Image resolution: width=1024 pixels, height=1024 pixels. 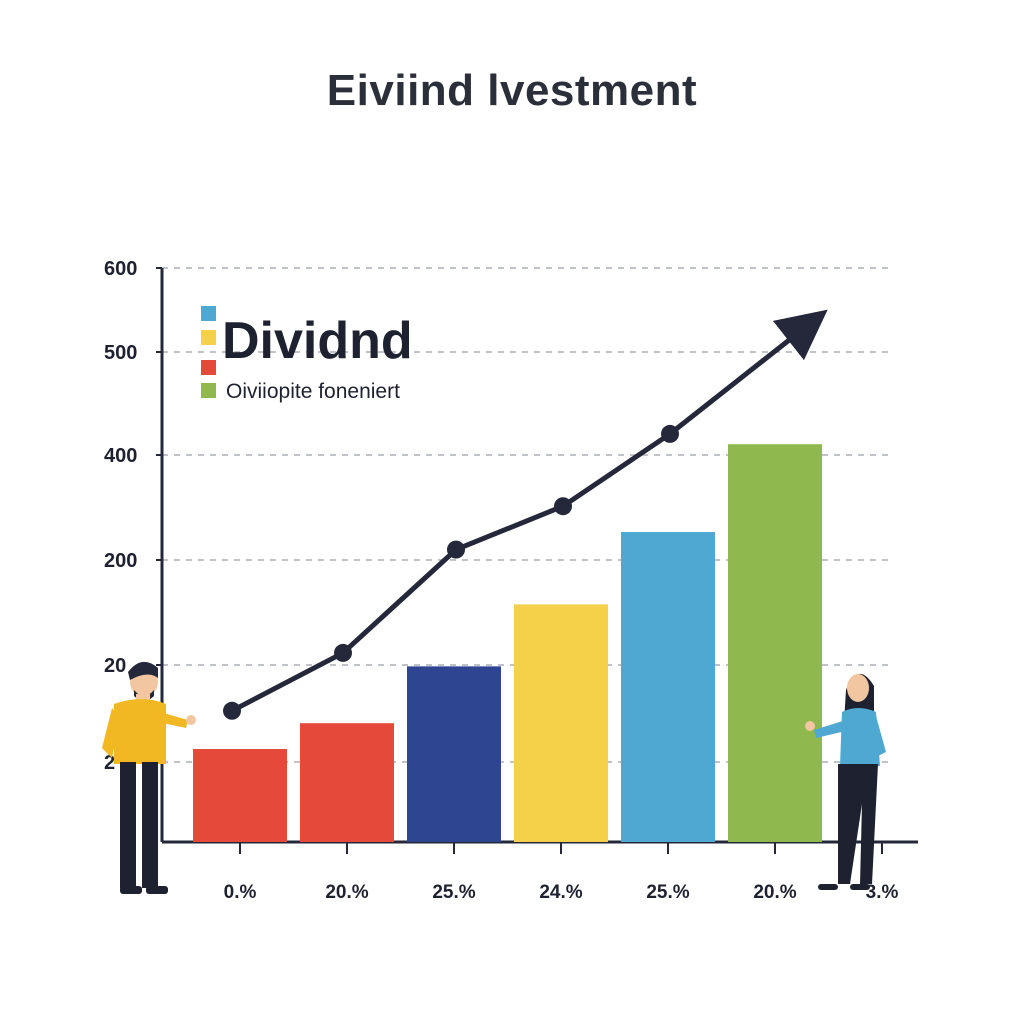 I want to click on woman-figure-illustration, so click(x=845, y=781).